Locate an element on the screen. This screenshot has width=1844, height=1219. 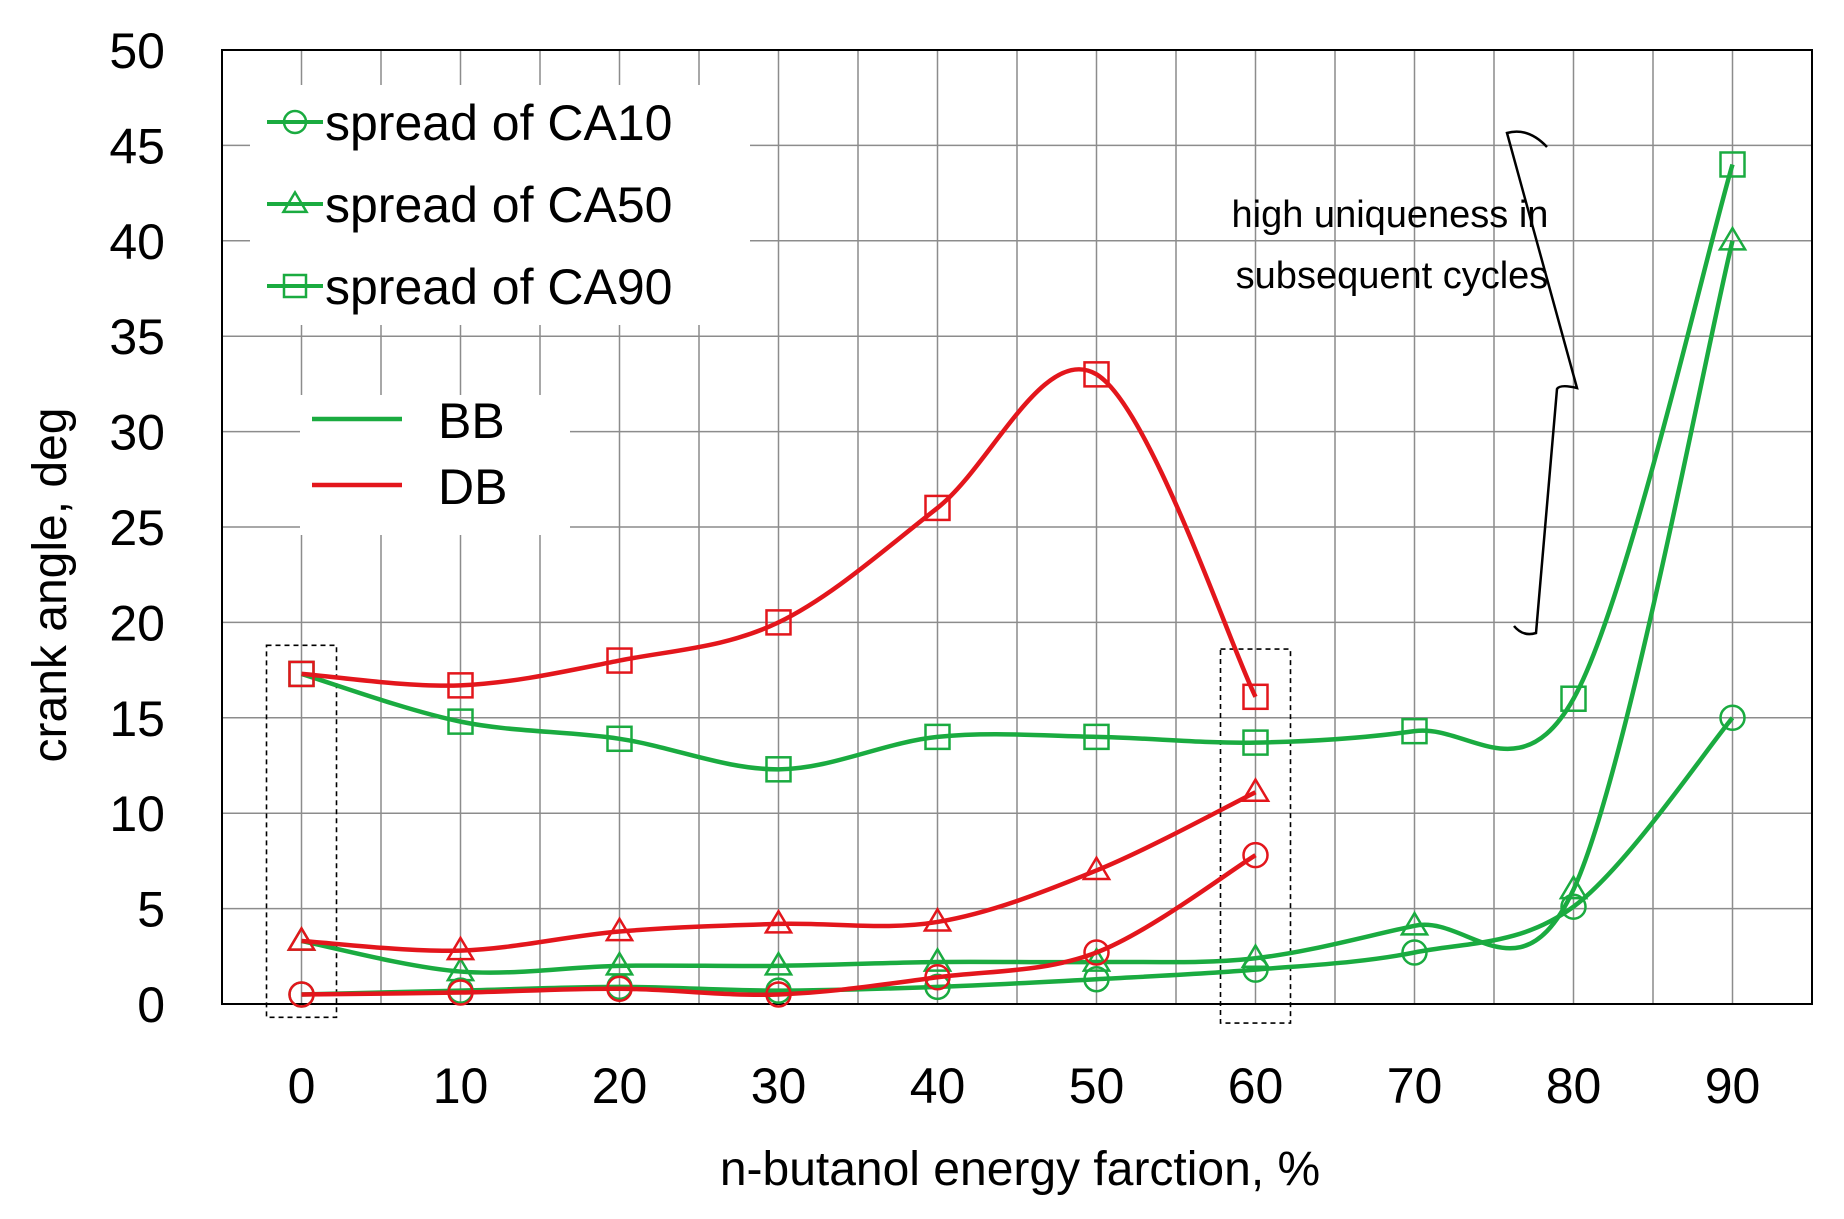
legend-colors-bg is located at coordinates (435, 465).